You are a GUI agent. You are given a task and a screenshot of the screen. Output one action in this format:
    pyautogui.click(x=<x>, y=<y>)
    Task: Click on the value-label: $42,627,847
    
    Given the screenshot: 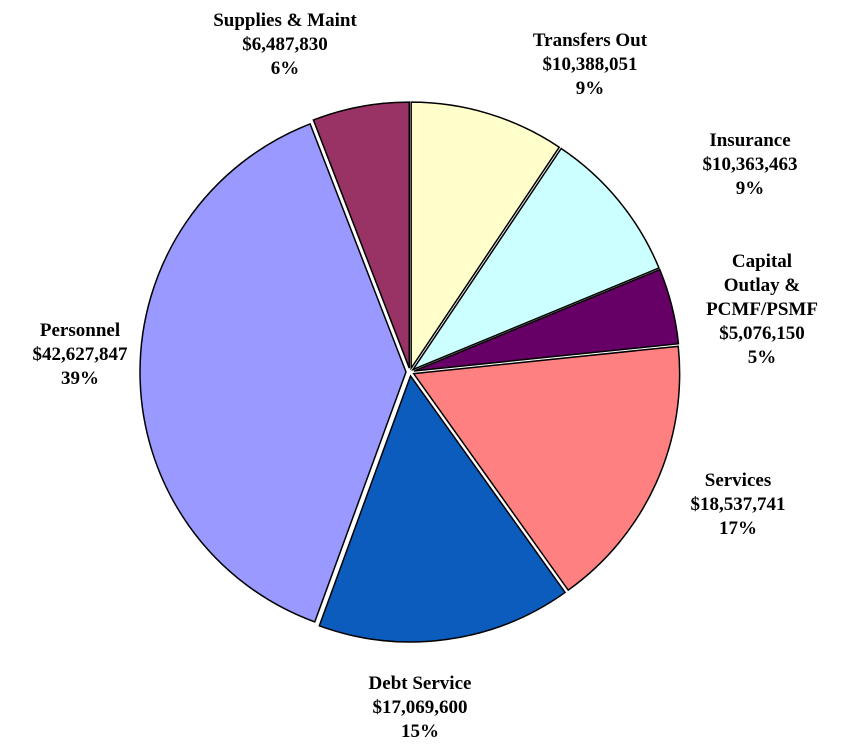 What is the action you would take?
    pyautogui.click(x=80, y=354)
    